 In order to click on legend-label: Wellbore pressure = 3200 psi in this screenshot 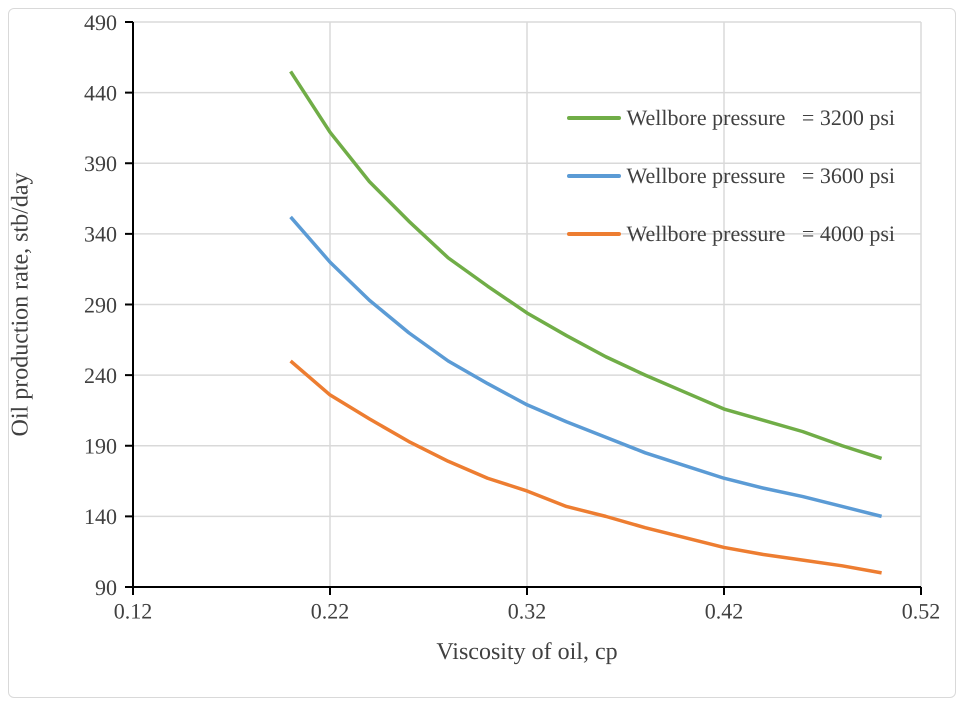, I will do `click(760, 118)`.